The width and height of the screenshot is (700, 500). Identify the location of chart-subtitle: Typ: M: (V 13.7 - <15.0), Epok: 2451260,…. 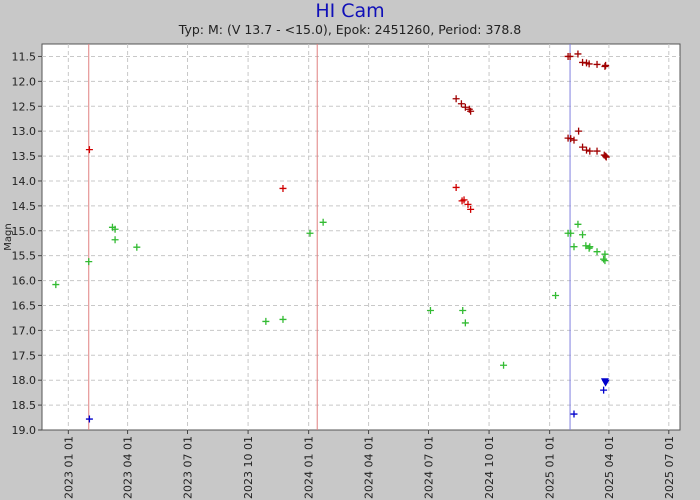
(350, 29).